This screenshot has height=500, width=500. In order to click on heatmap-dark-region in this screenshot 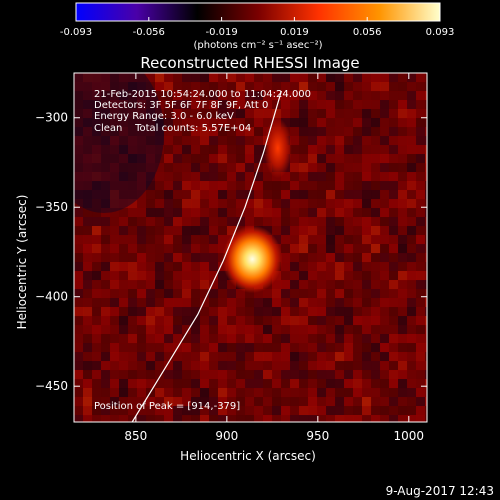, I will do `click(119, 143)`.